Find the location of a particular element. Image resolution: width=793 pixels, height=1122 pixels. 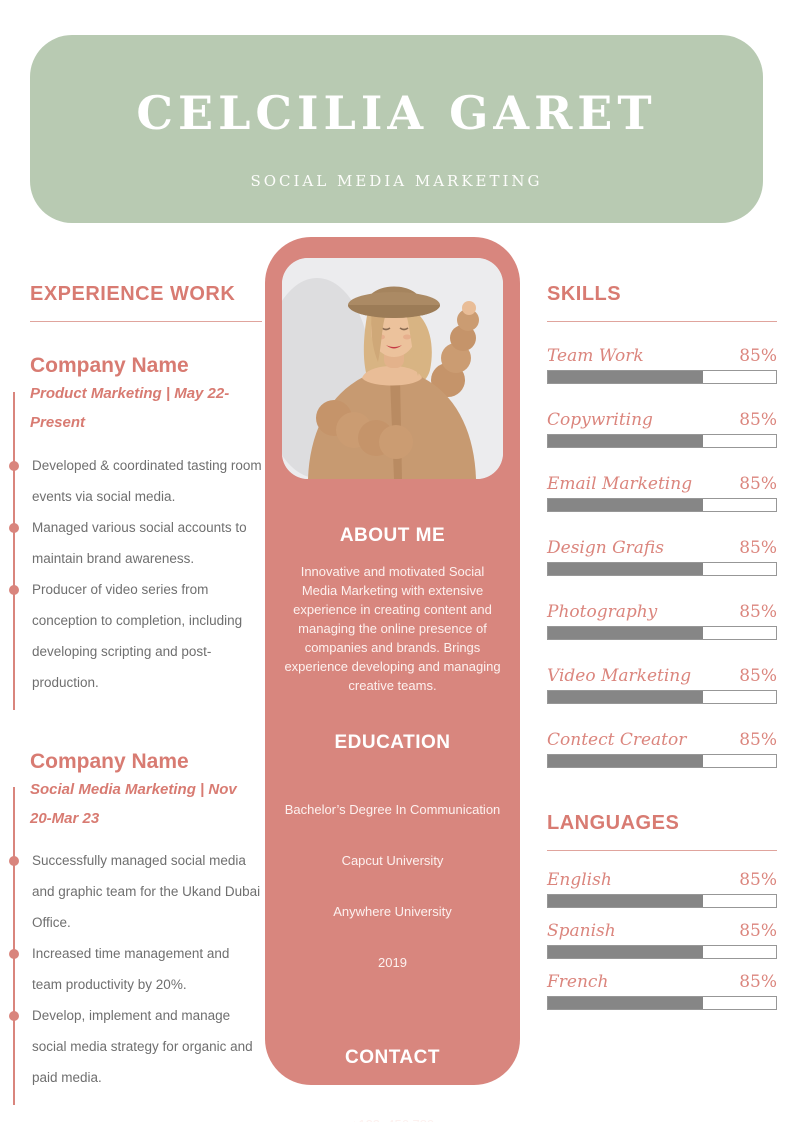

language-row: English 85% is located at coordinates (662, 889).